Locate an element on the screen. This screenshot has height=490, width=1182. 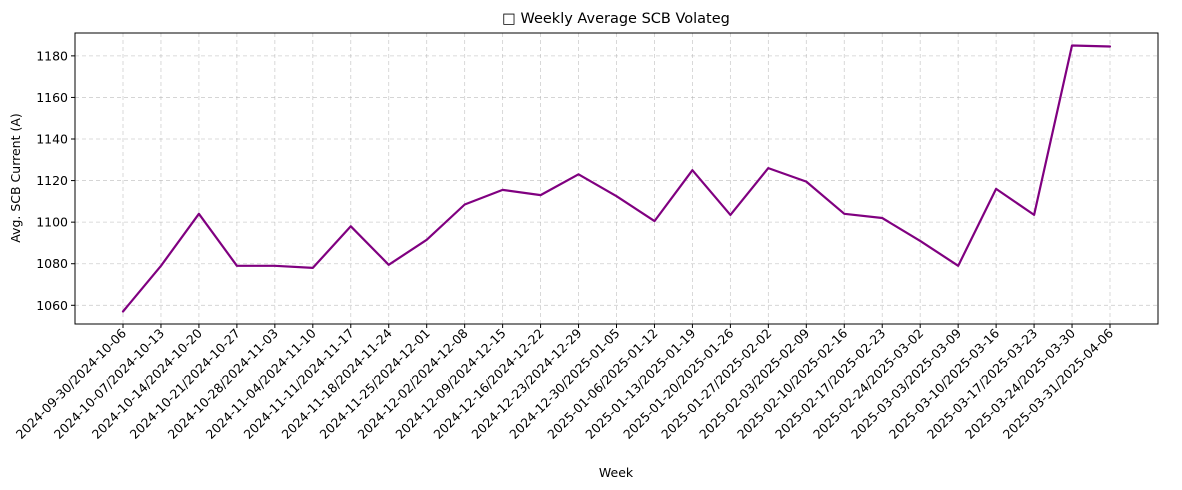
y-tick-label: 1120 is located at coordinates (52, 180).